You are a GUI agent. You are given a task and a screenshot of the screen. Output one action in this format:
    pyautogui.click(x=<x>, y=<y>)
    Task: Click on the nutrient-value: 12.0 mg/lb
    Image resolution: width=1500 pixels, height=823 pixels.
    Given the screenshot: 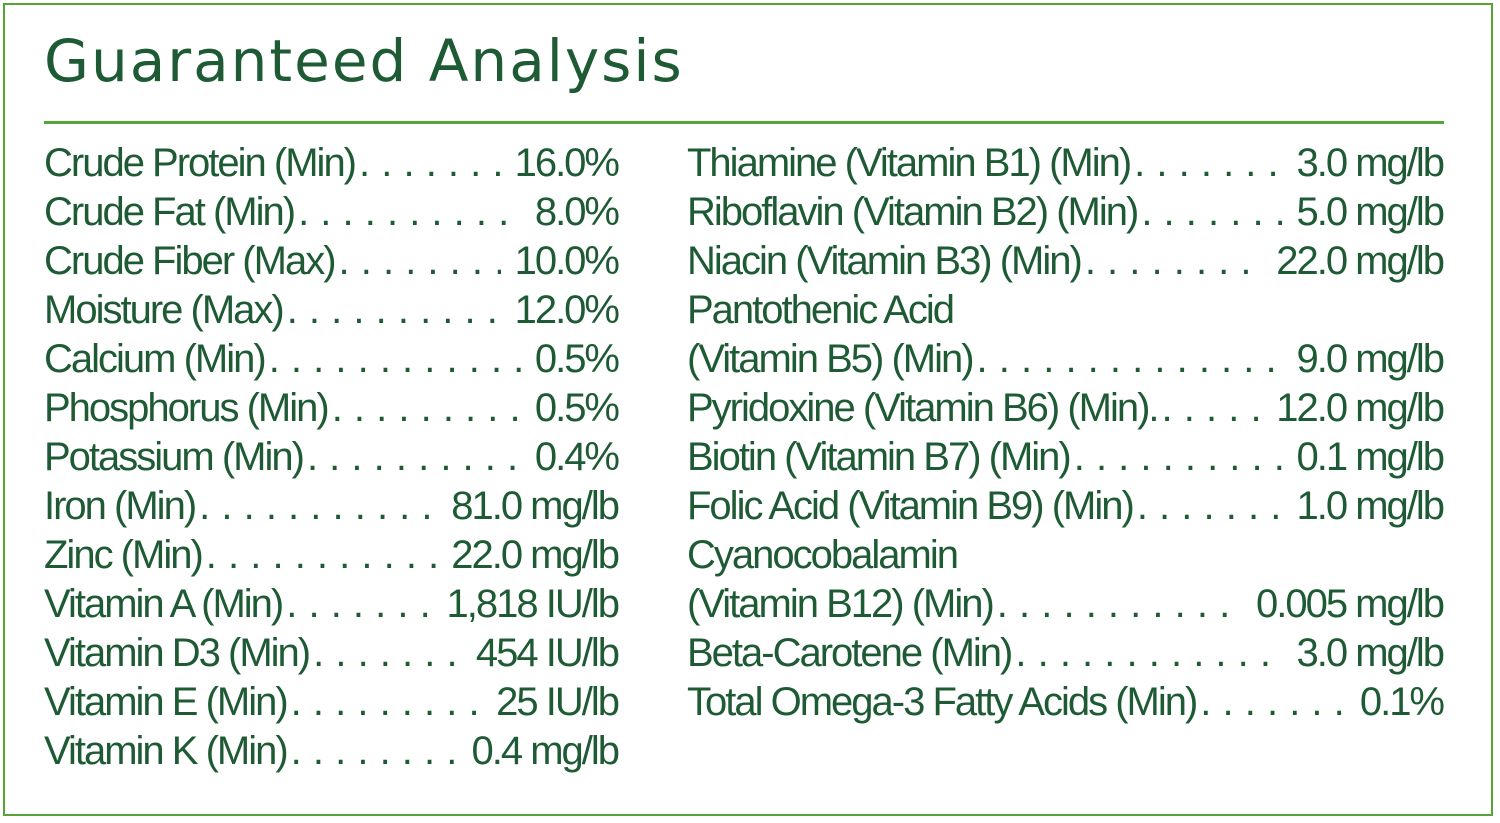 What is the action you would take?
    pyautogui.click(x=1360, y=408)
    